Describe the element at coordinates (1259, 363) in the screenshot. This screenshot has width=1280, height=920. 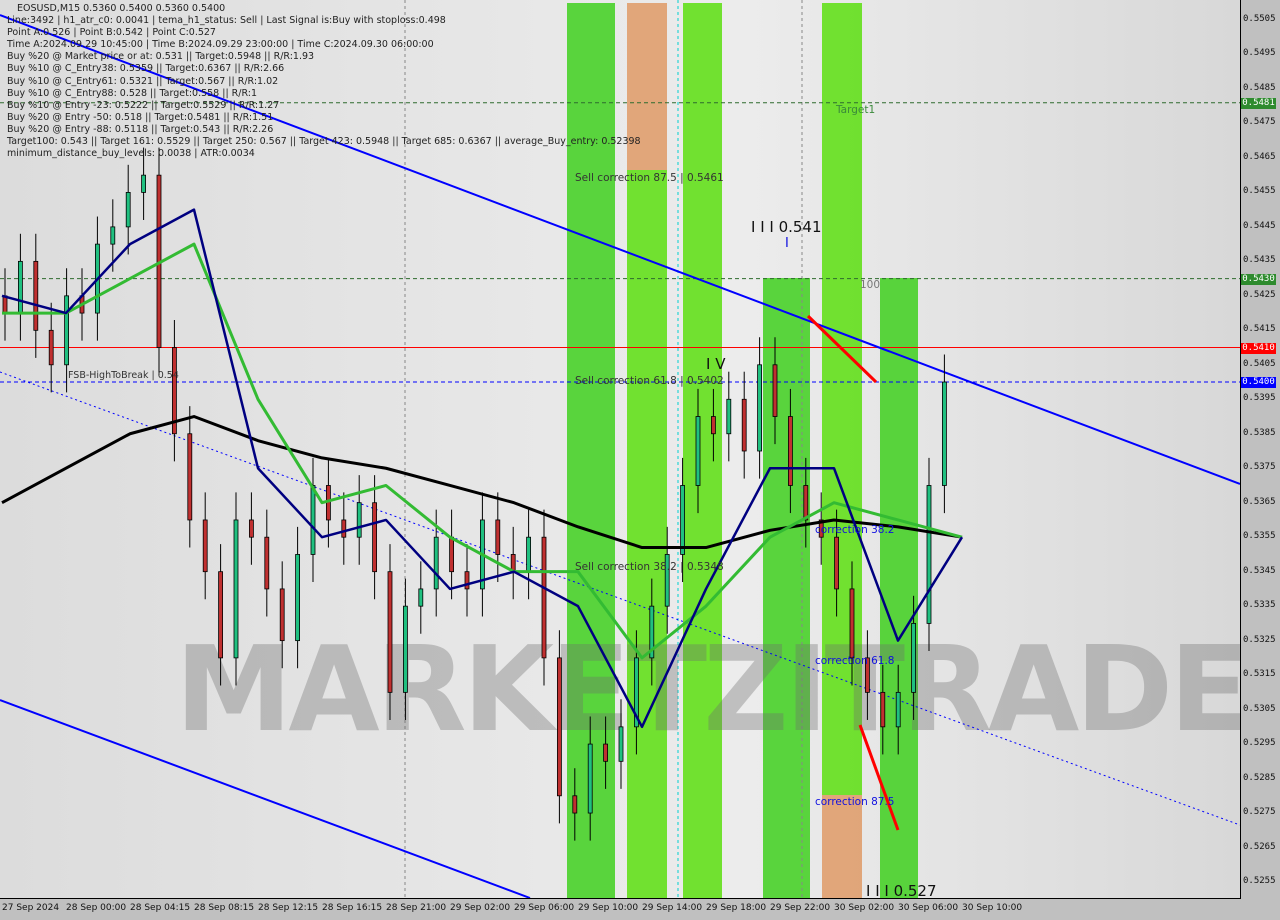
I see `price-tick: 0.5405` at that location.